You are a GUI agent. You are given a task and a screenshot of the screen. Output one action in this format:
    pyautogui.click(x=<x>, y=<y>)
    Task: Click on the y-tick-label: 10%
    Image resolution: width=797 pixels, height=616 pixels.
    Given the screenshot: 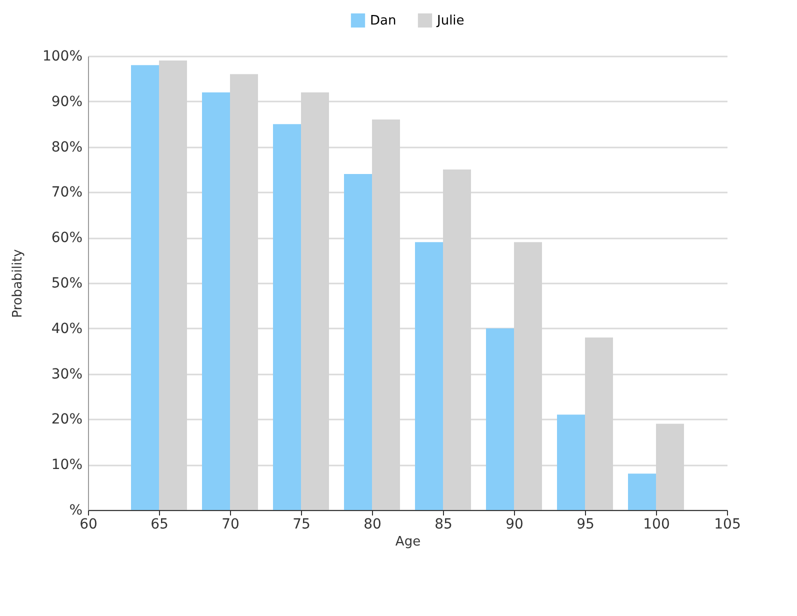 What is the action you would take?
    pyautogui.click(x=66, y=465)
    